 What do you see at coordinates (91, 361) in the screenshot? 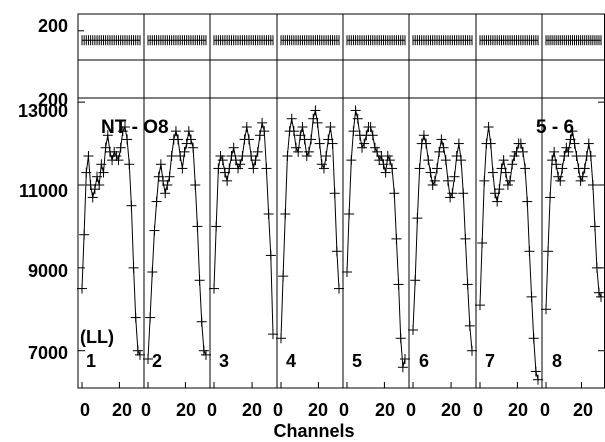
I see `panel-label-1: 1` at bounding box center [91, 361].